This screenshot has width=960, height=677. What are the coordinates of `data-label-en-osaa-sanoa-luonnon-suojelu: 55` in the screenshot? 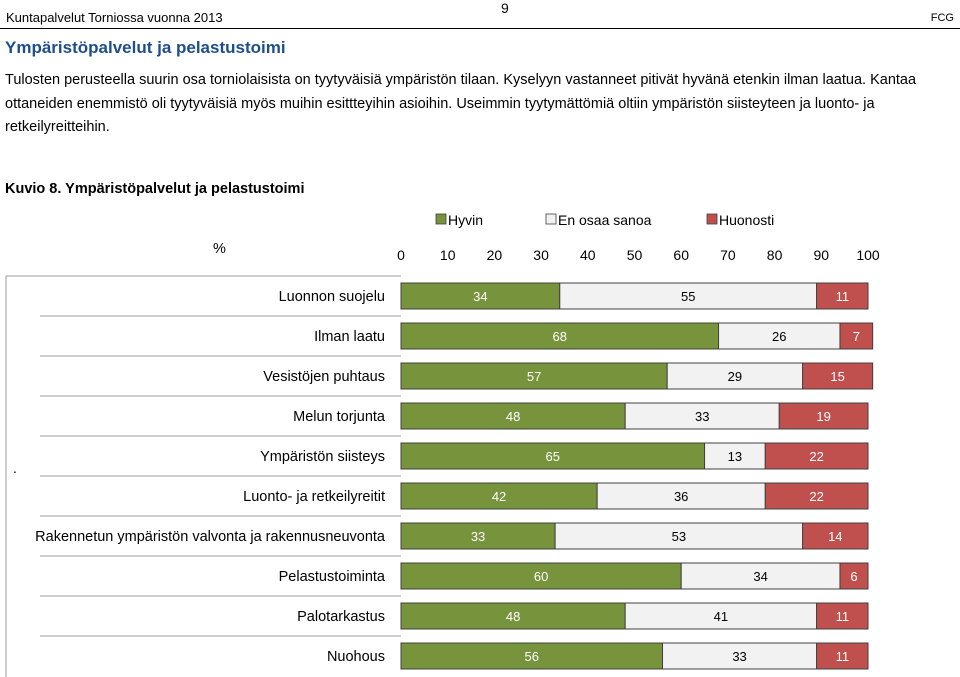 It's located at (688, 296).